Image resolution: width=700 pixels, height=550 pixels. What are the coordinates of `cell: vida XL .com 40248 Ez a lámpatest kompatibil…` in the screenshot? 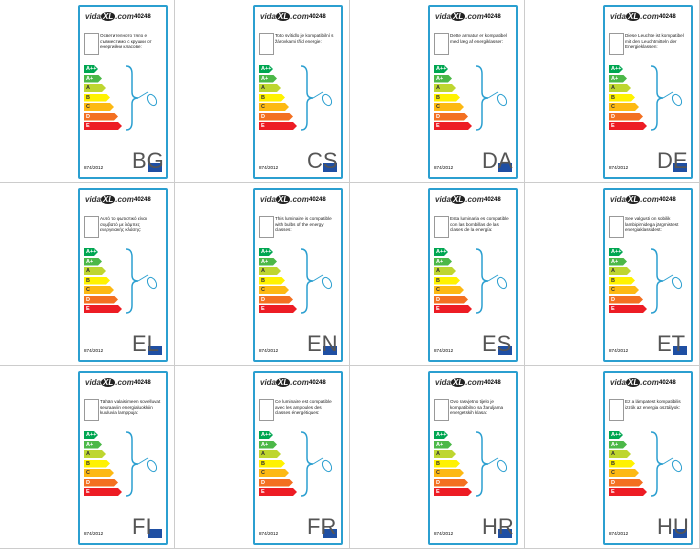 It's located at (612, 457).